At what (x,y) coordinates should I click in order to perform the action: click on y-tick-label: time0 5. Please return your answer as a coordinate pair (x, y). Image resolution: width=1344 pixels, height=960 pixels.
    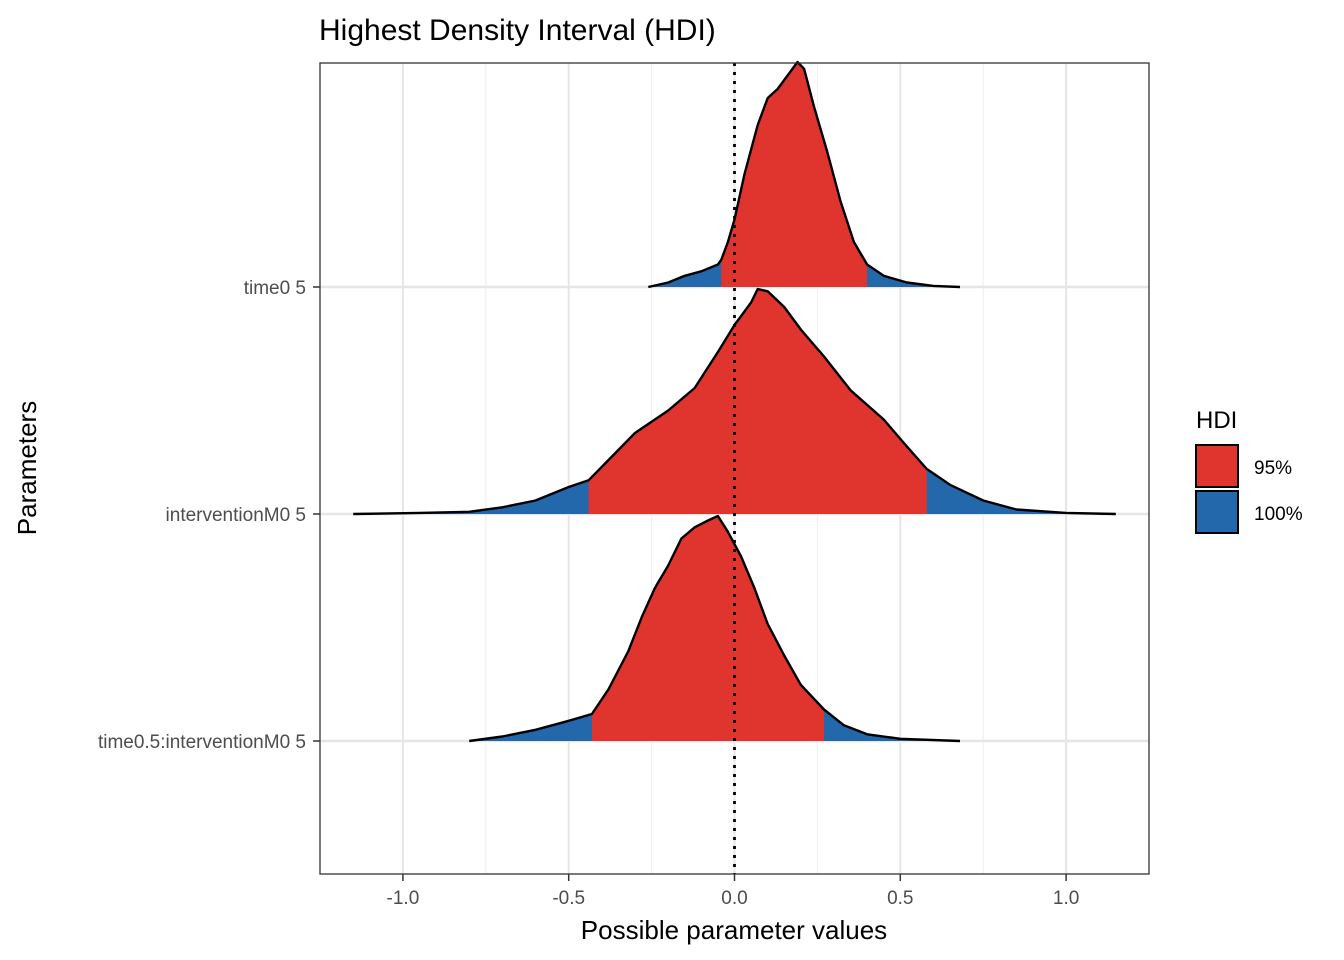
    Looking at the image, I should click on (275, 288).